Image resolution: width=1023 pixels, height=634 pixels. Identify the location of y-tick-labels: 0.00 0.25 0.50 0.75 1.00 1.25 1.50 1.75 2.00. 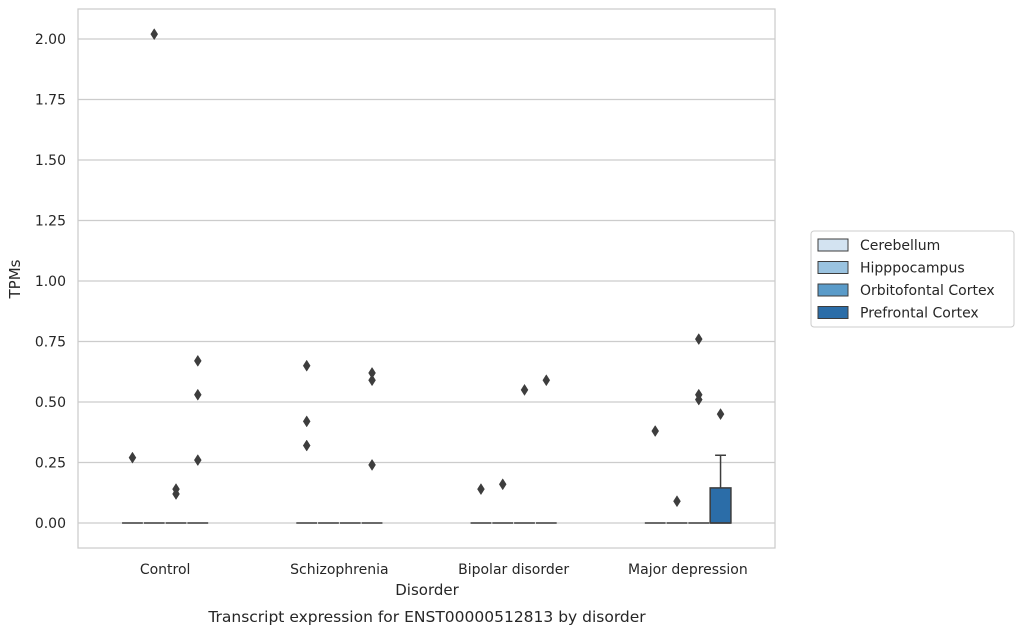
(50, 282).